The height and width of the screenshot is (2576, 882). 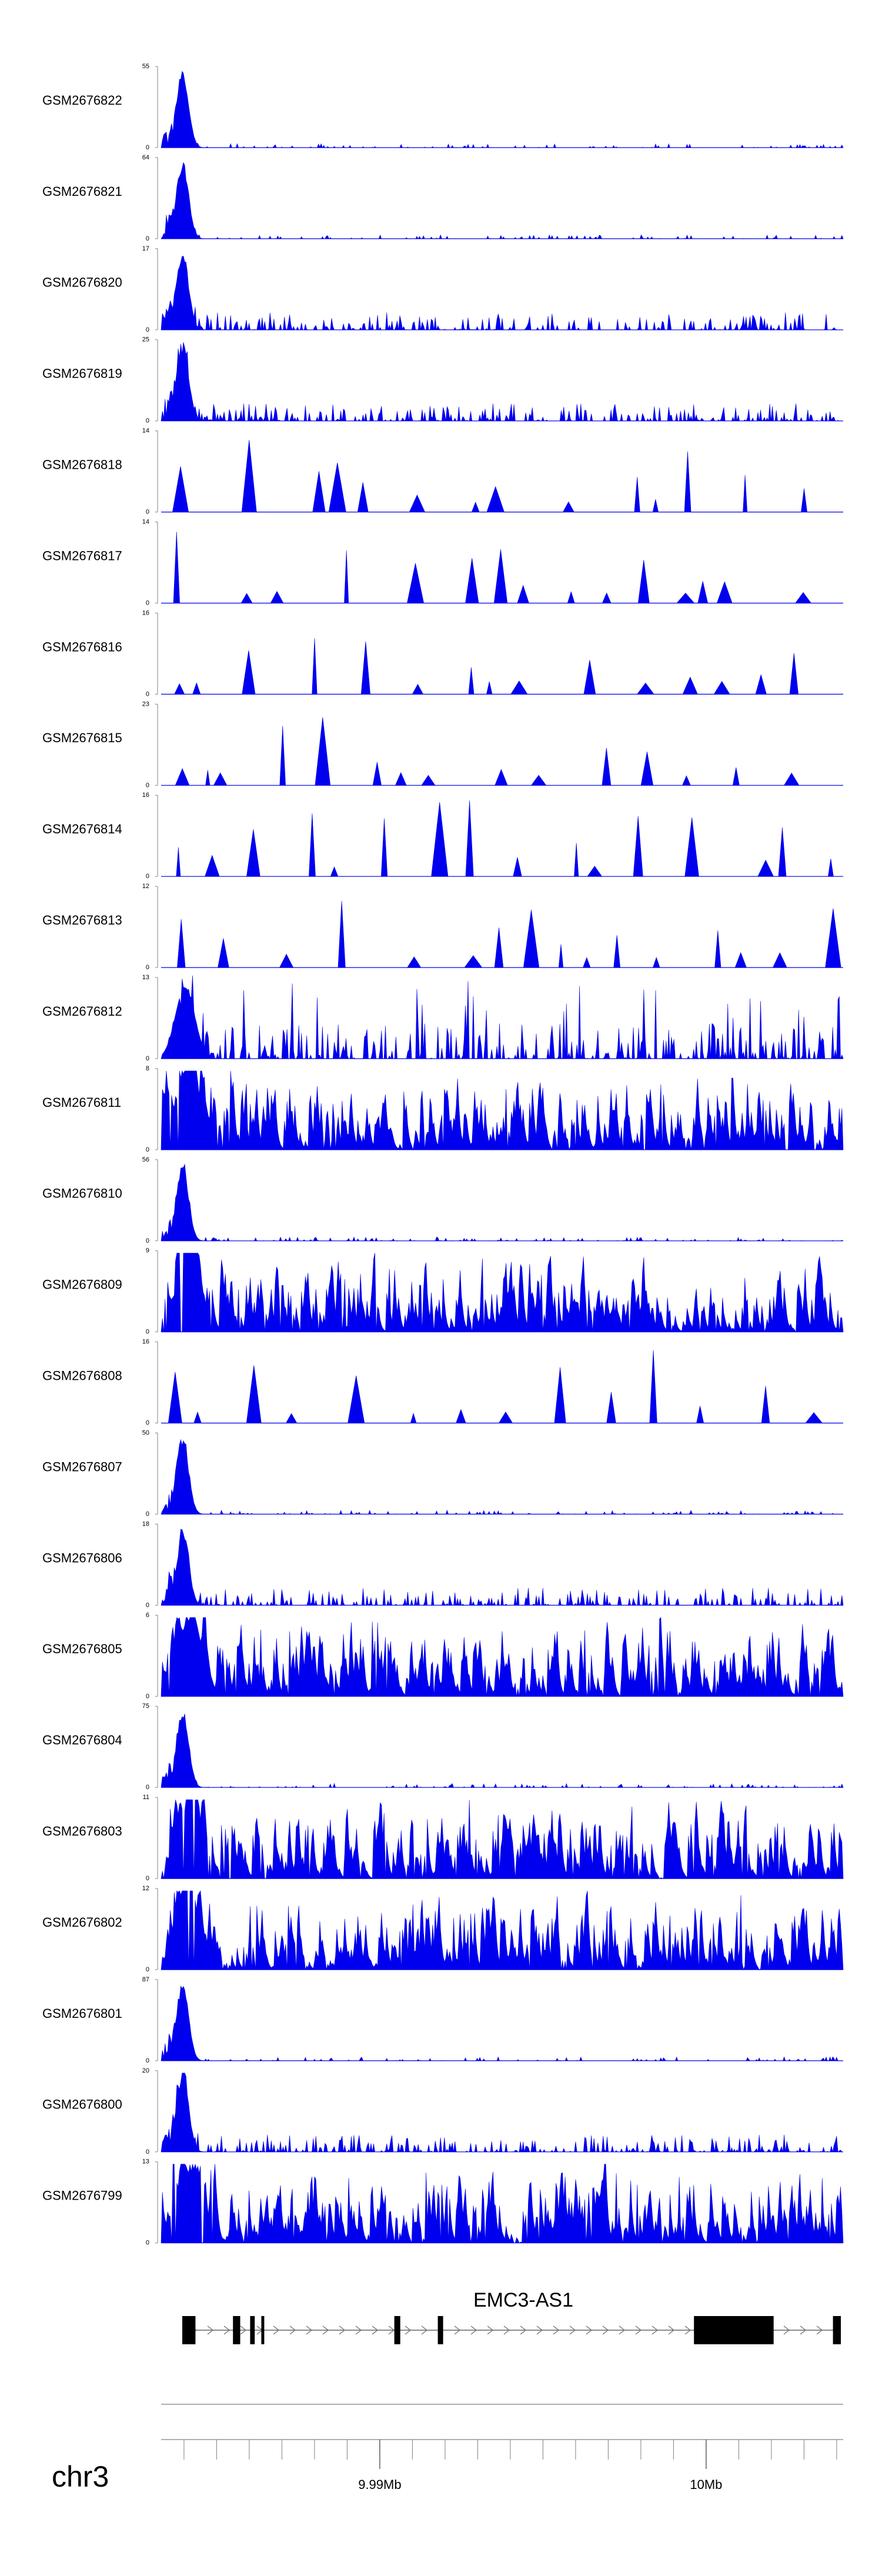 I want to click on track-GSM2676799: GSM2676799 13 0, so click(x=443, y=2202).